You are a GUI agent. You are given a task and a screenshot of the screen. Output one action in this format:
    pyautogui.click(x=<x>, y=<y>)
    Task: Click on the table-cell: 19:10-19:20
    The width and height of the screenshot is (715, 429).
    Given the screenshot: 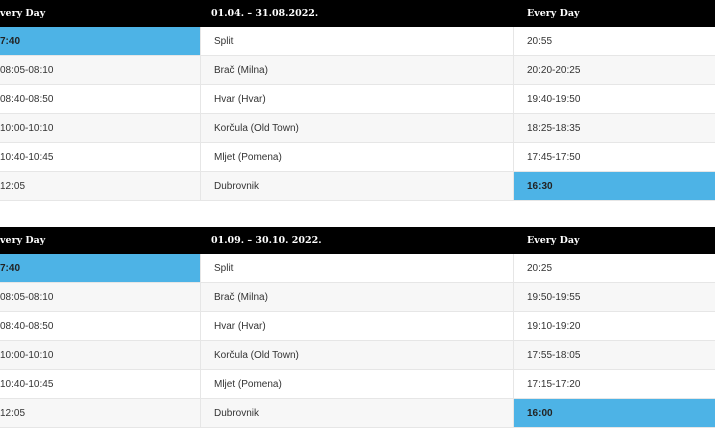 What is the action you would take?
    pyautogui.click(x=554, y=326)
    